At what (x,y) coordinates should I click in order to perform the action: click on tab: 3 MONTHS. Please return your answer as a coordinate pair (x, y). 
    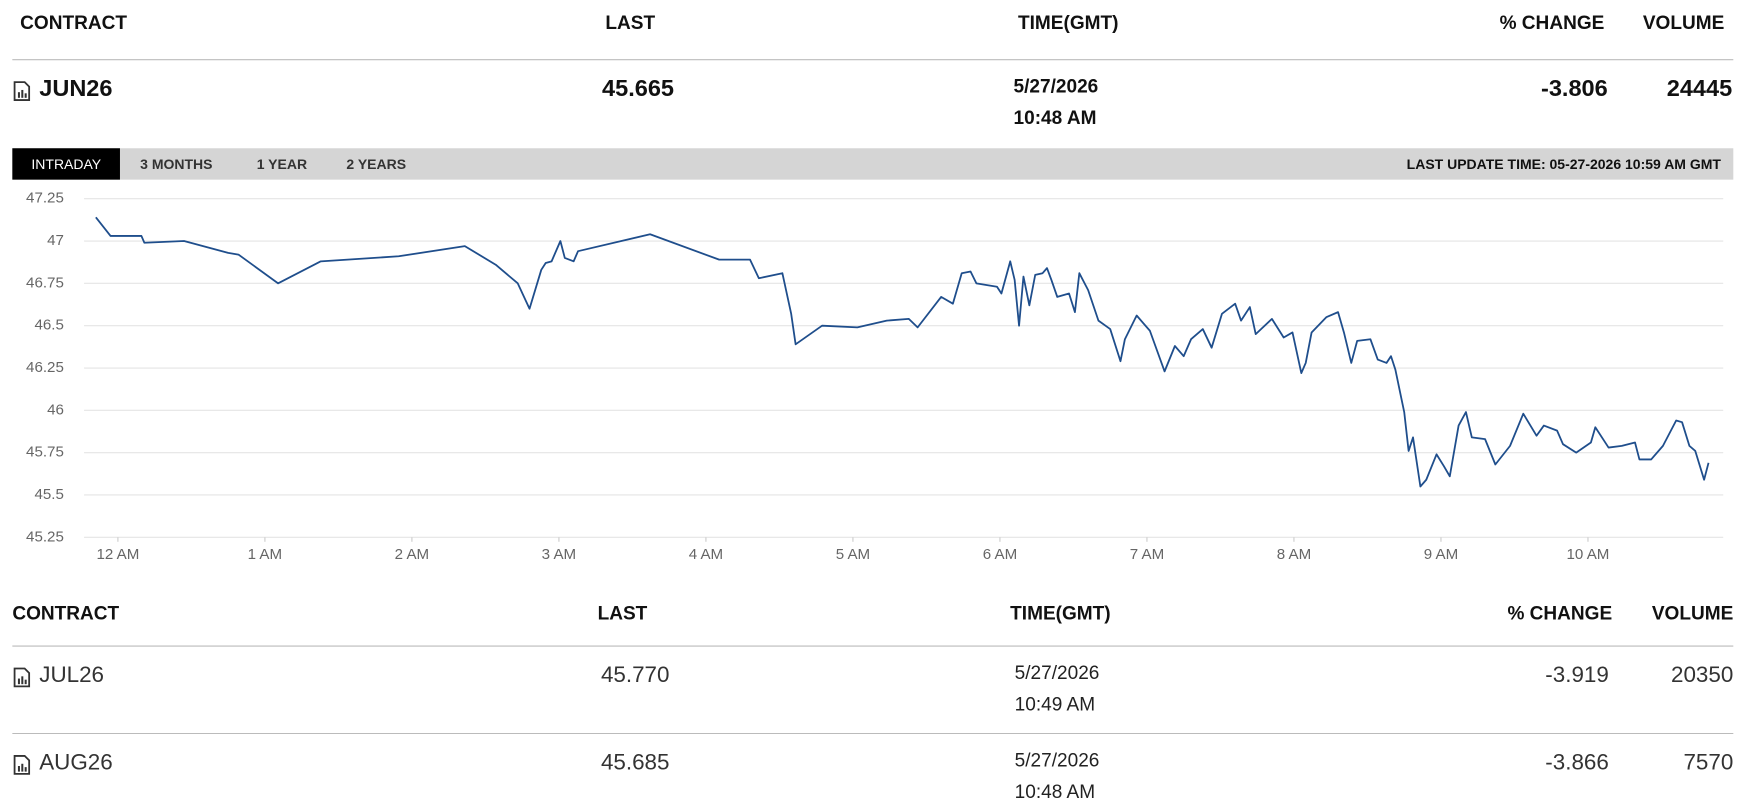
    Looking at the image, I should click on (176, 164).